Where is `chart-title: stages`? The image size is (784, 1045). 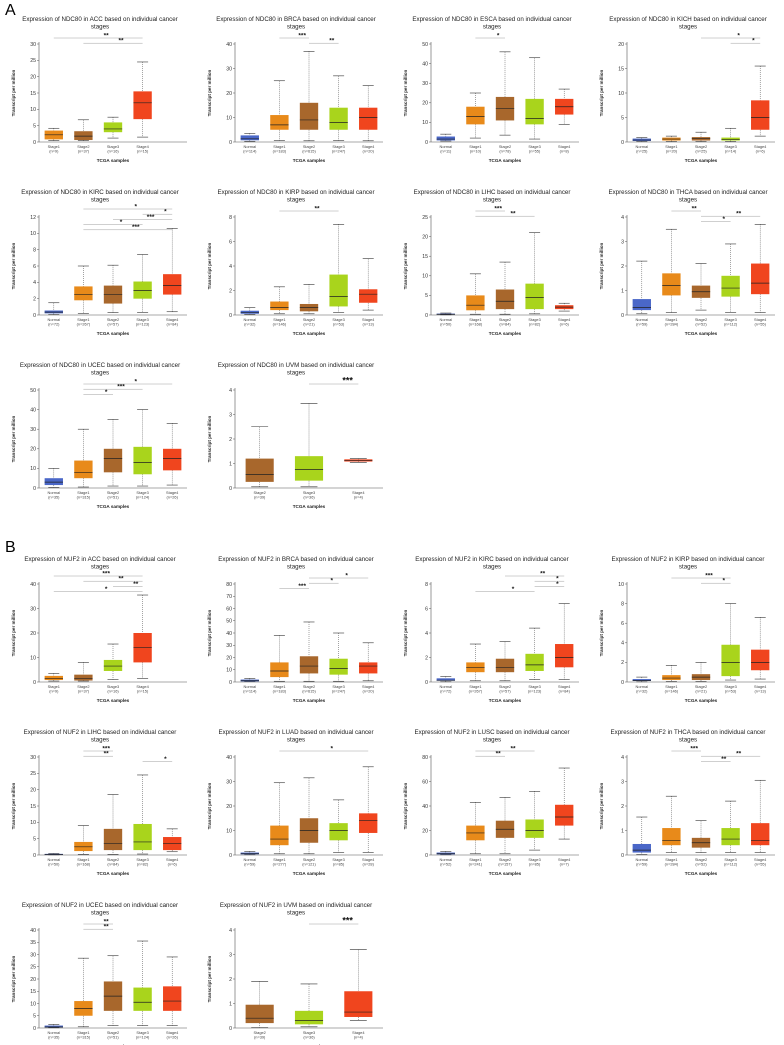
chart-title: stages is located at coordinates (296, 373).